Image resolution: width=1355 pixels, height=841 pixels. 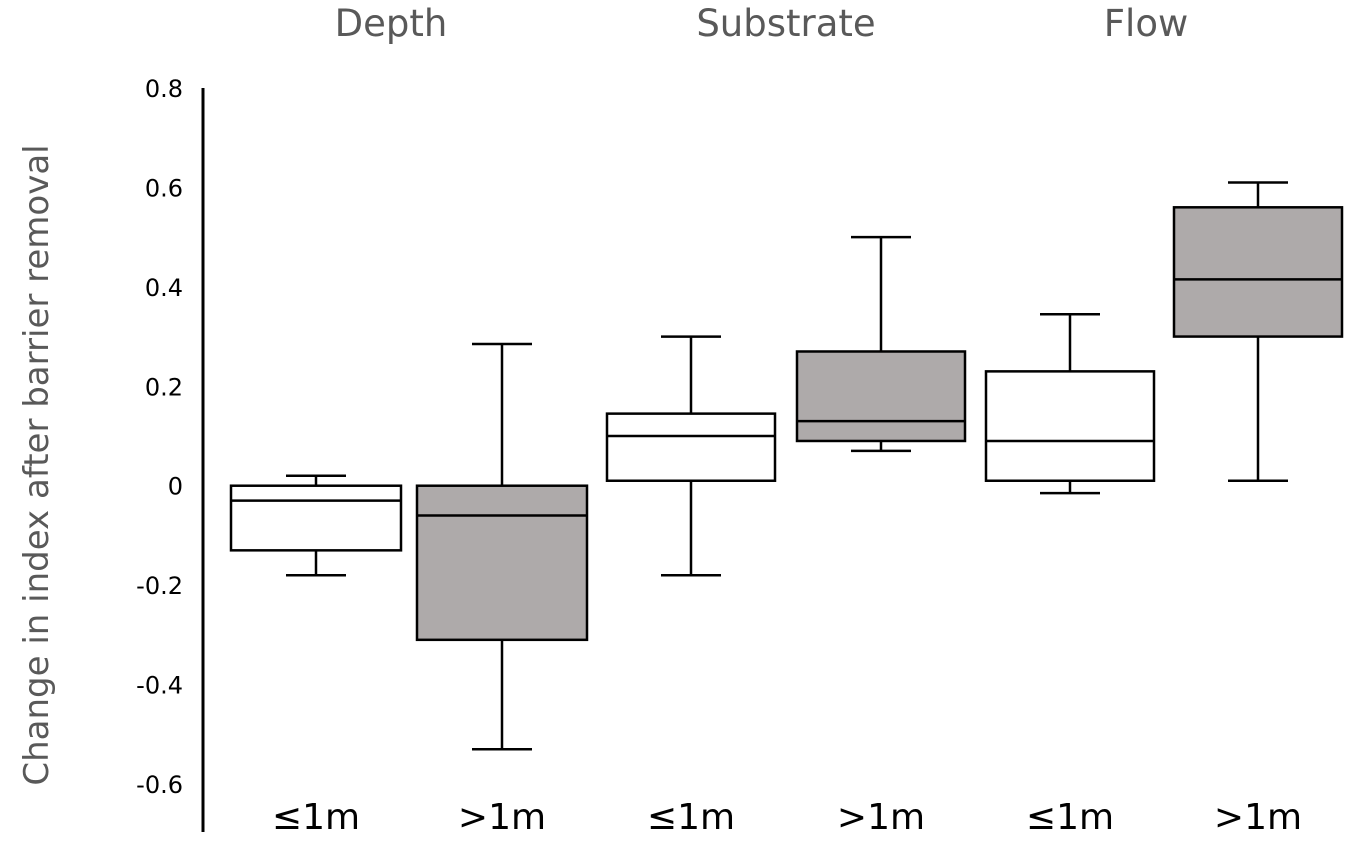 I want to click on y-tick-label: 0.8, so click(x=164, y=89).